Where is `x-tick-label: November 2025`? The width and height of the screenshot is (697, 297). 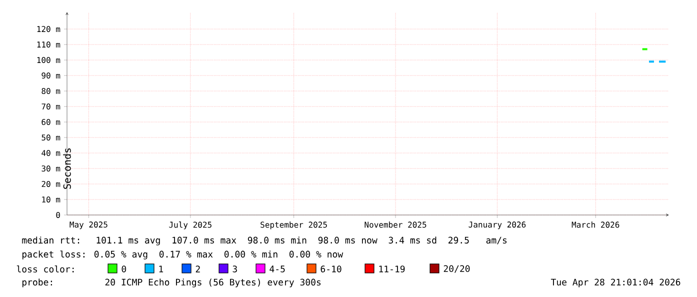 x-tick-label: November 2025 is located at coordinates (395, 225).